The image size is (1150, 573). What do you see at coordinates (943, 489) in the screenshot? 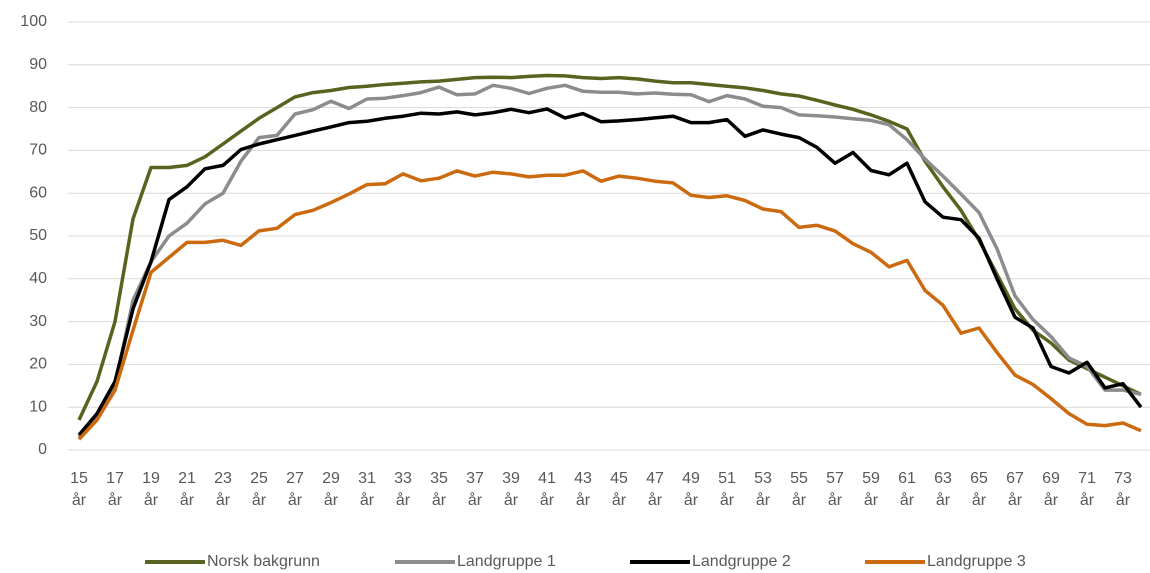
I see `x-tick-label: 63 år` at bounding box center [943, 489].